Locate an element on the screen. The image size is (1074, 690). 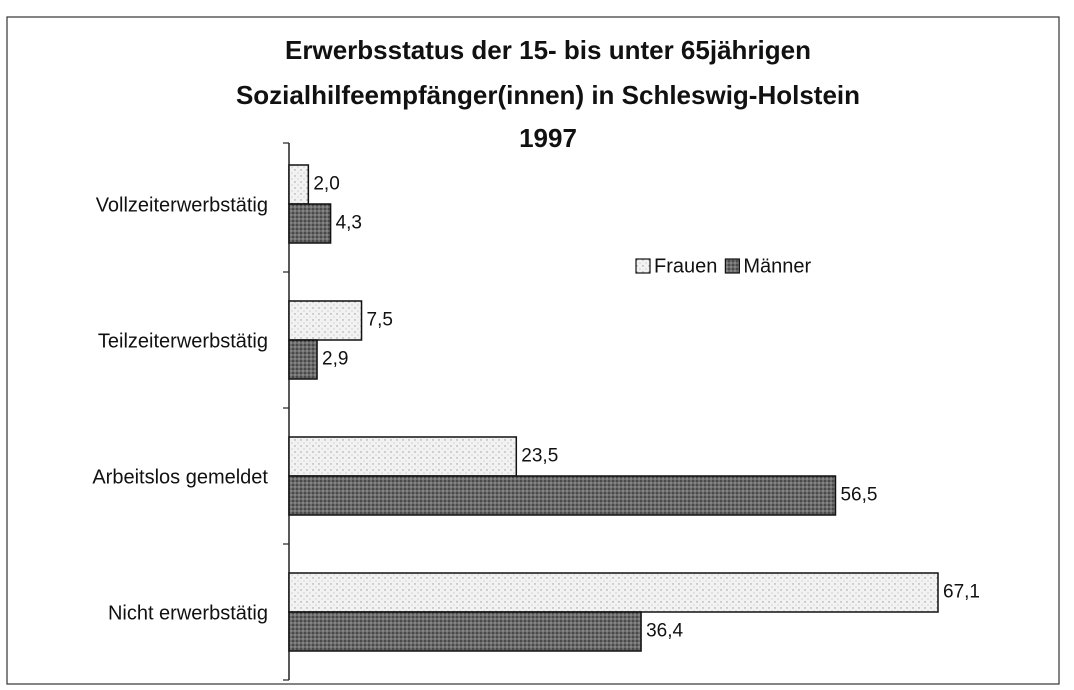
chart-title: 1997 is located at coordinates (548, 138).